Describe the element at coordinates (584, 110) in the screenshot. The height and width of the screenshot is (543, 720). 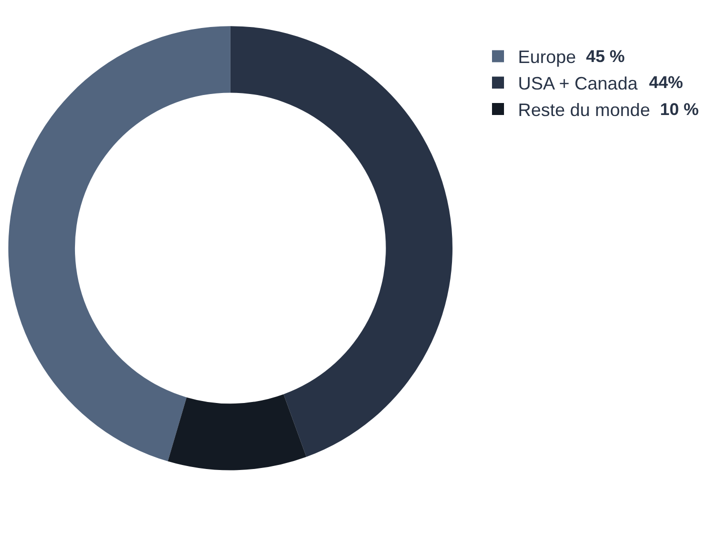
I see `legend-label: Reste du monde` at that location.